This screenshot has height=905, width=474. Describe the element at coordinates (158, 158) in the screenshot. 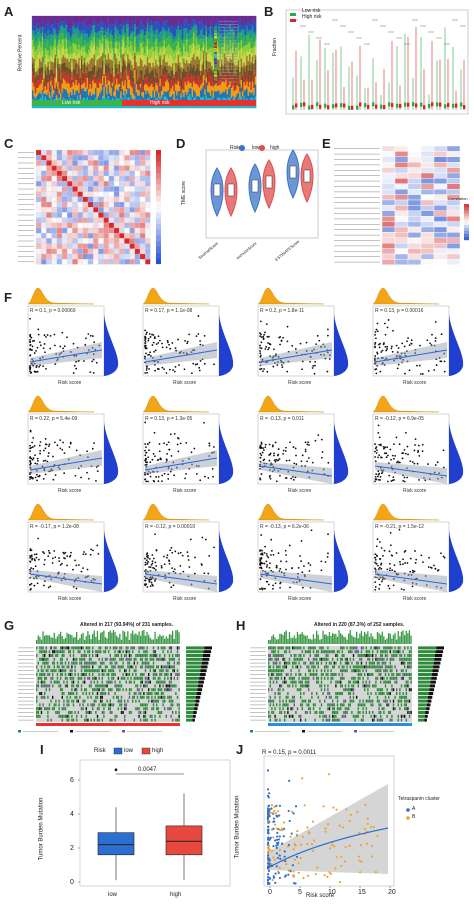

I see `panel-c-colorbar-step` at that location.